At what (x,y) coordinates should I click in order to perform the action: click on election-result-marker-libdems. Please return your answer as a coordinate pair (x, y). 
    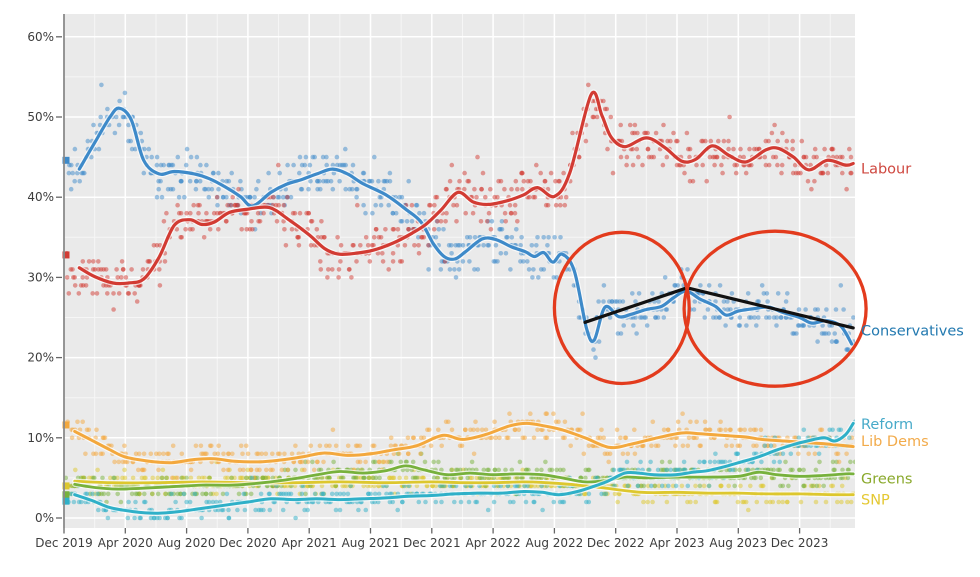
    Looking at the image, I should click on (66, 425).